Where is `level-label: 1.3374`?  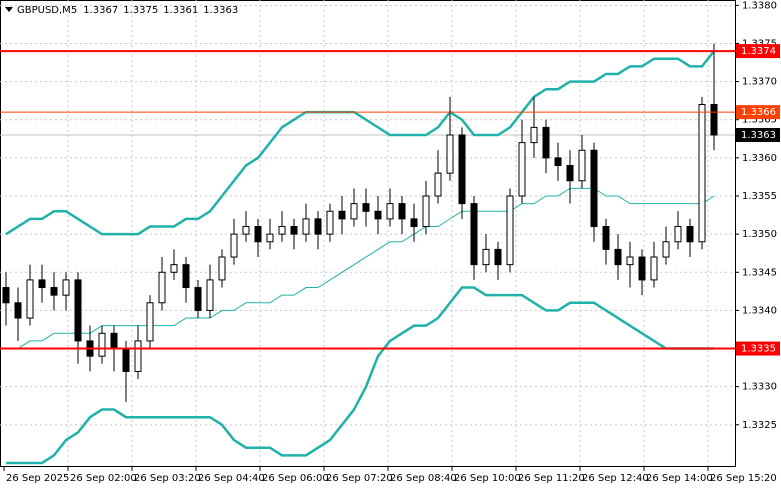
level-label: 1.3374 is located at coordinates (758, 51).